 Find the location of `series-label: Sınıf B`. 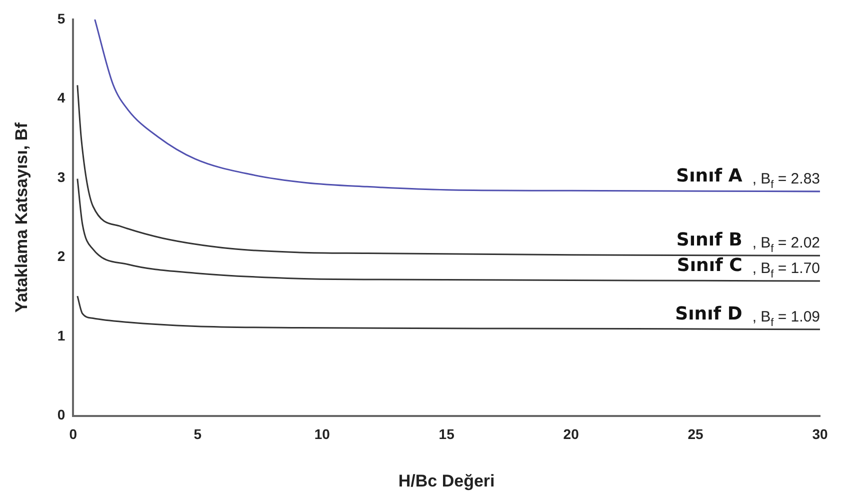

series-label: Sınıf B is located at coordinates (709, 240).